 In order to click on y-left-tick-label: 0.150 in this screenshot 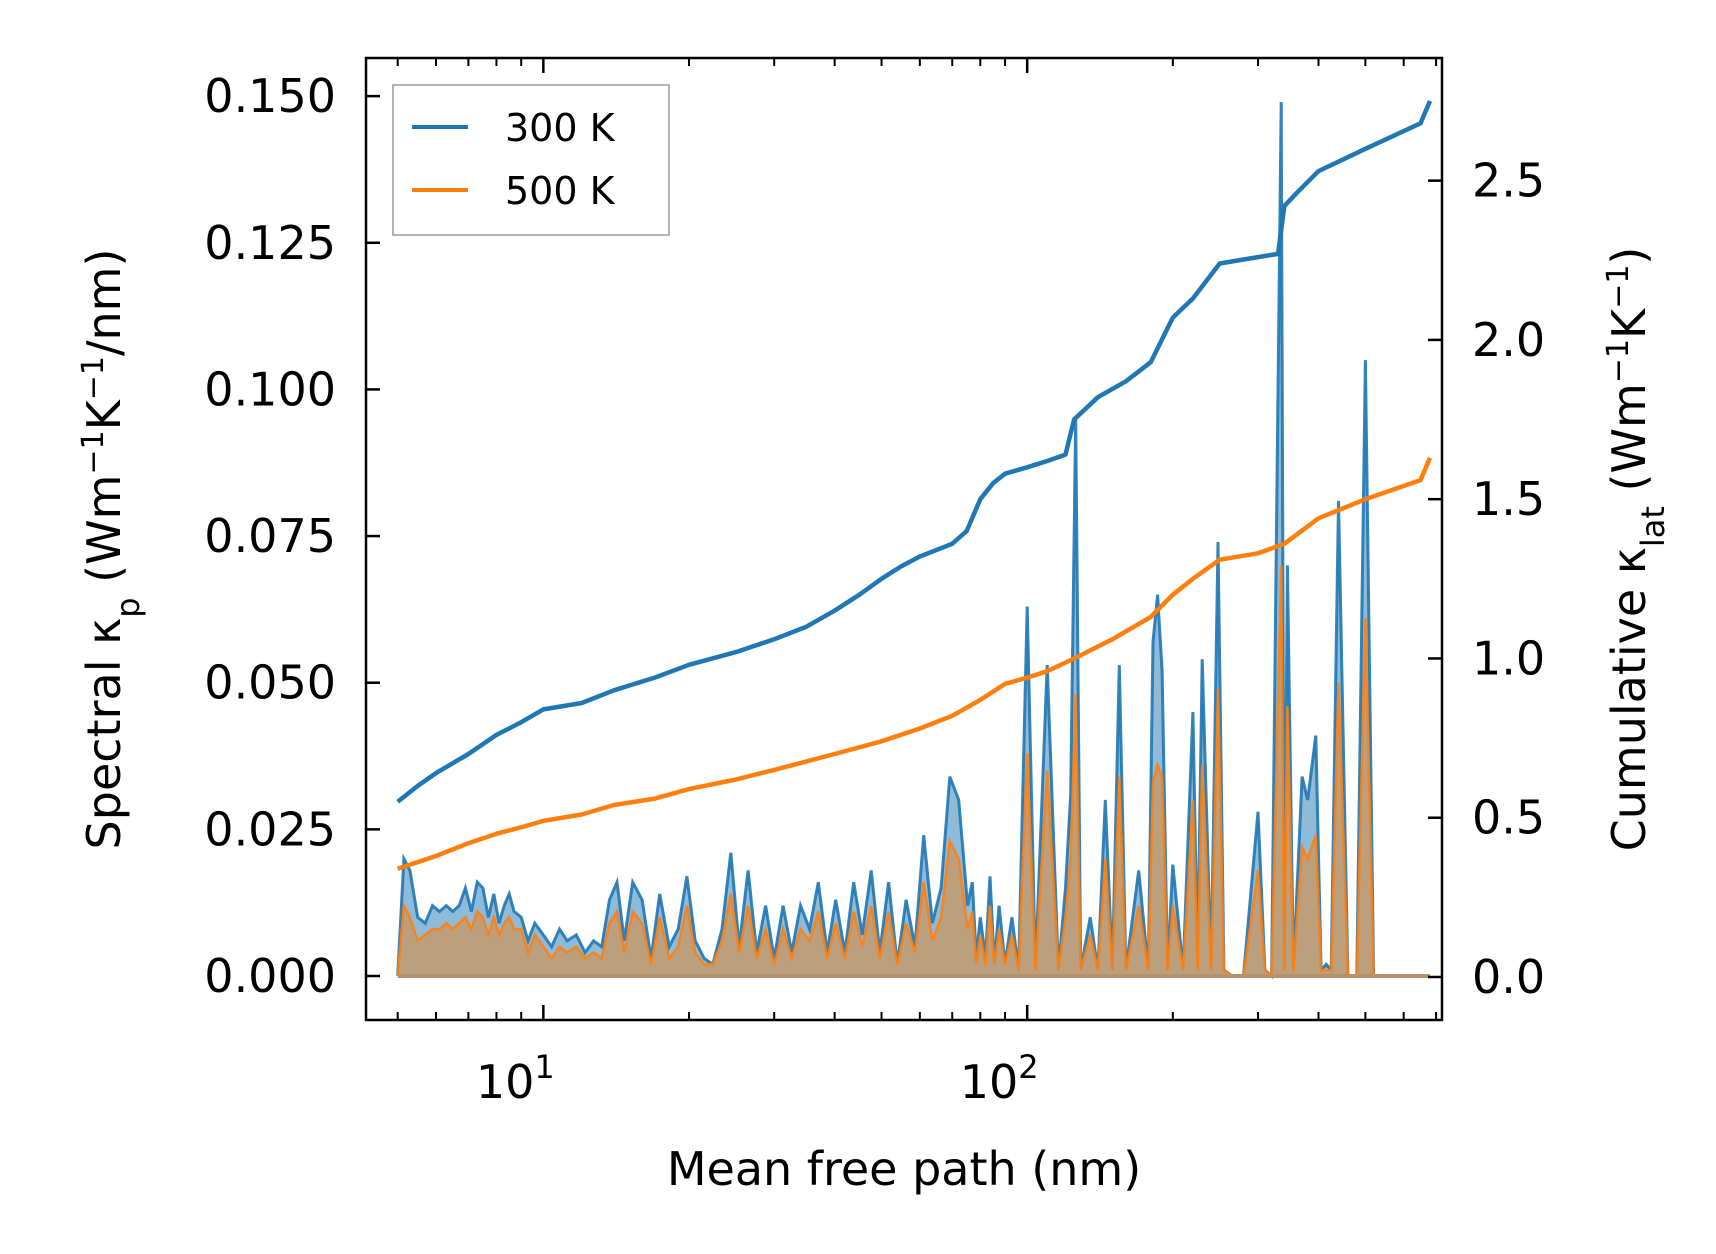, I will do `click(270, 96)`.